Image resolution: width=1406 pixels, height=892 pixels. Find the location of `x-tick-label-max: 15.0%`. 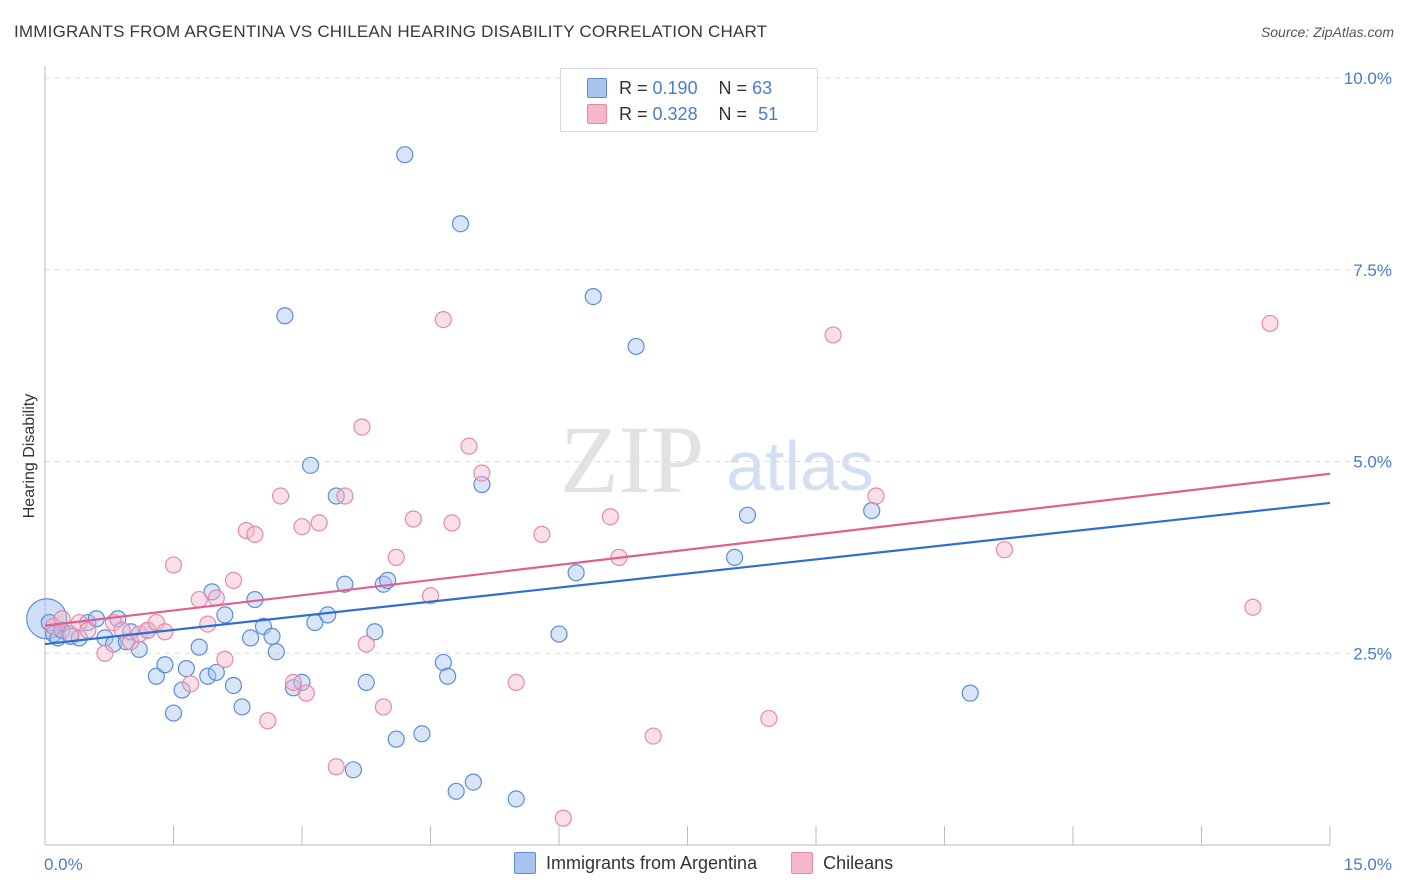

x-tick-label-max: 15.0% is located at coordinates (1368, 864).